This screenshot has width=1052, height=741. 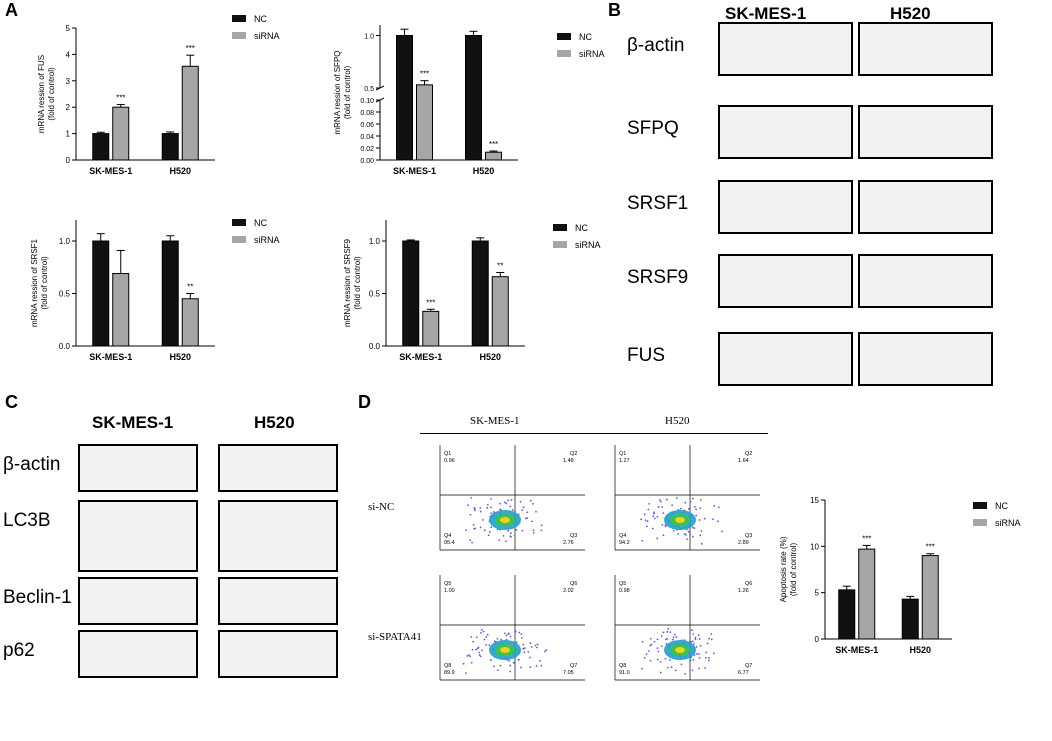 I want to click on flow-quadrant-value: 0.98, so click(x=624, y=591).